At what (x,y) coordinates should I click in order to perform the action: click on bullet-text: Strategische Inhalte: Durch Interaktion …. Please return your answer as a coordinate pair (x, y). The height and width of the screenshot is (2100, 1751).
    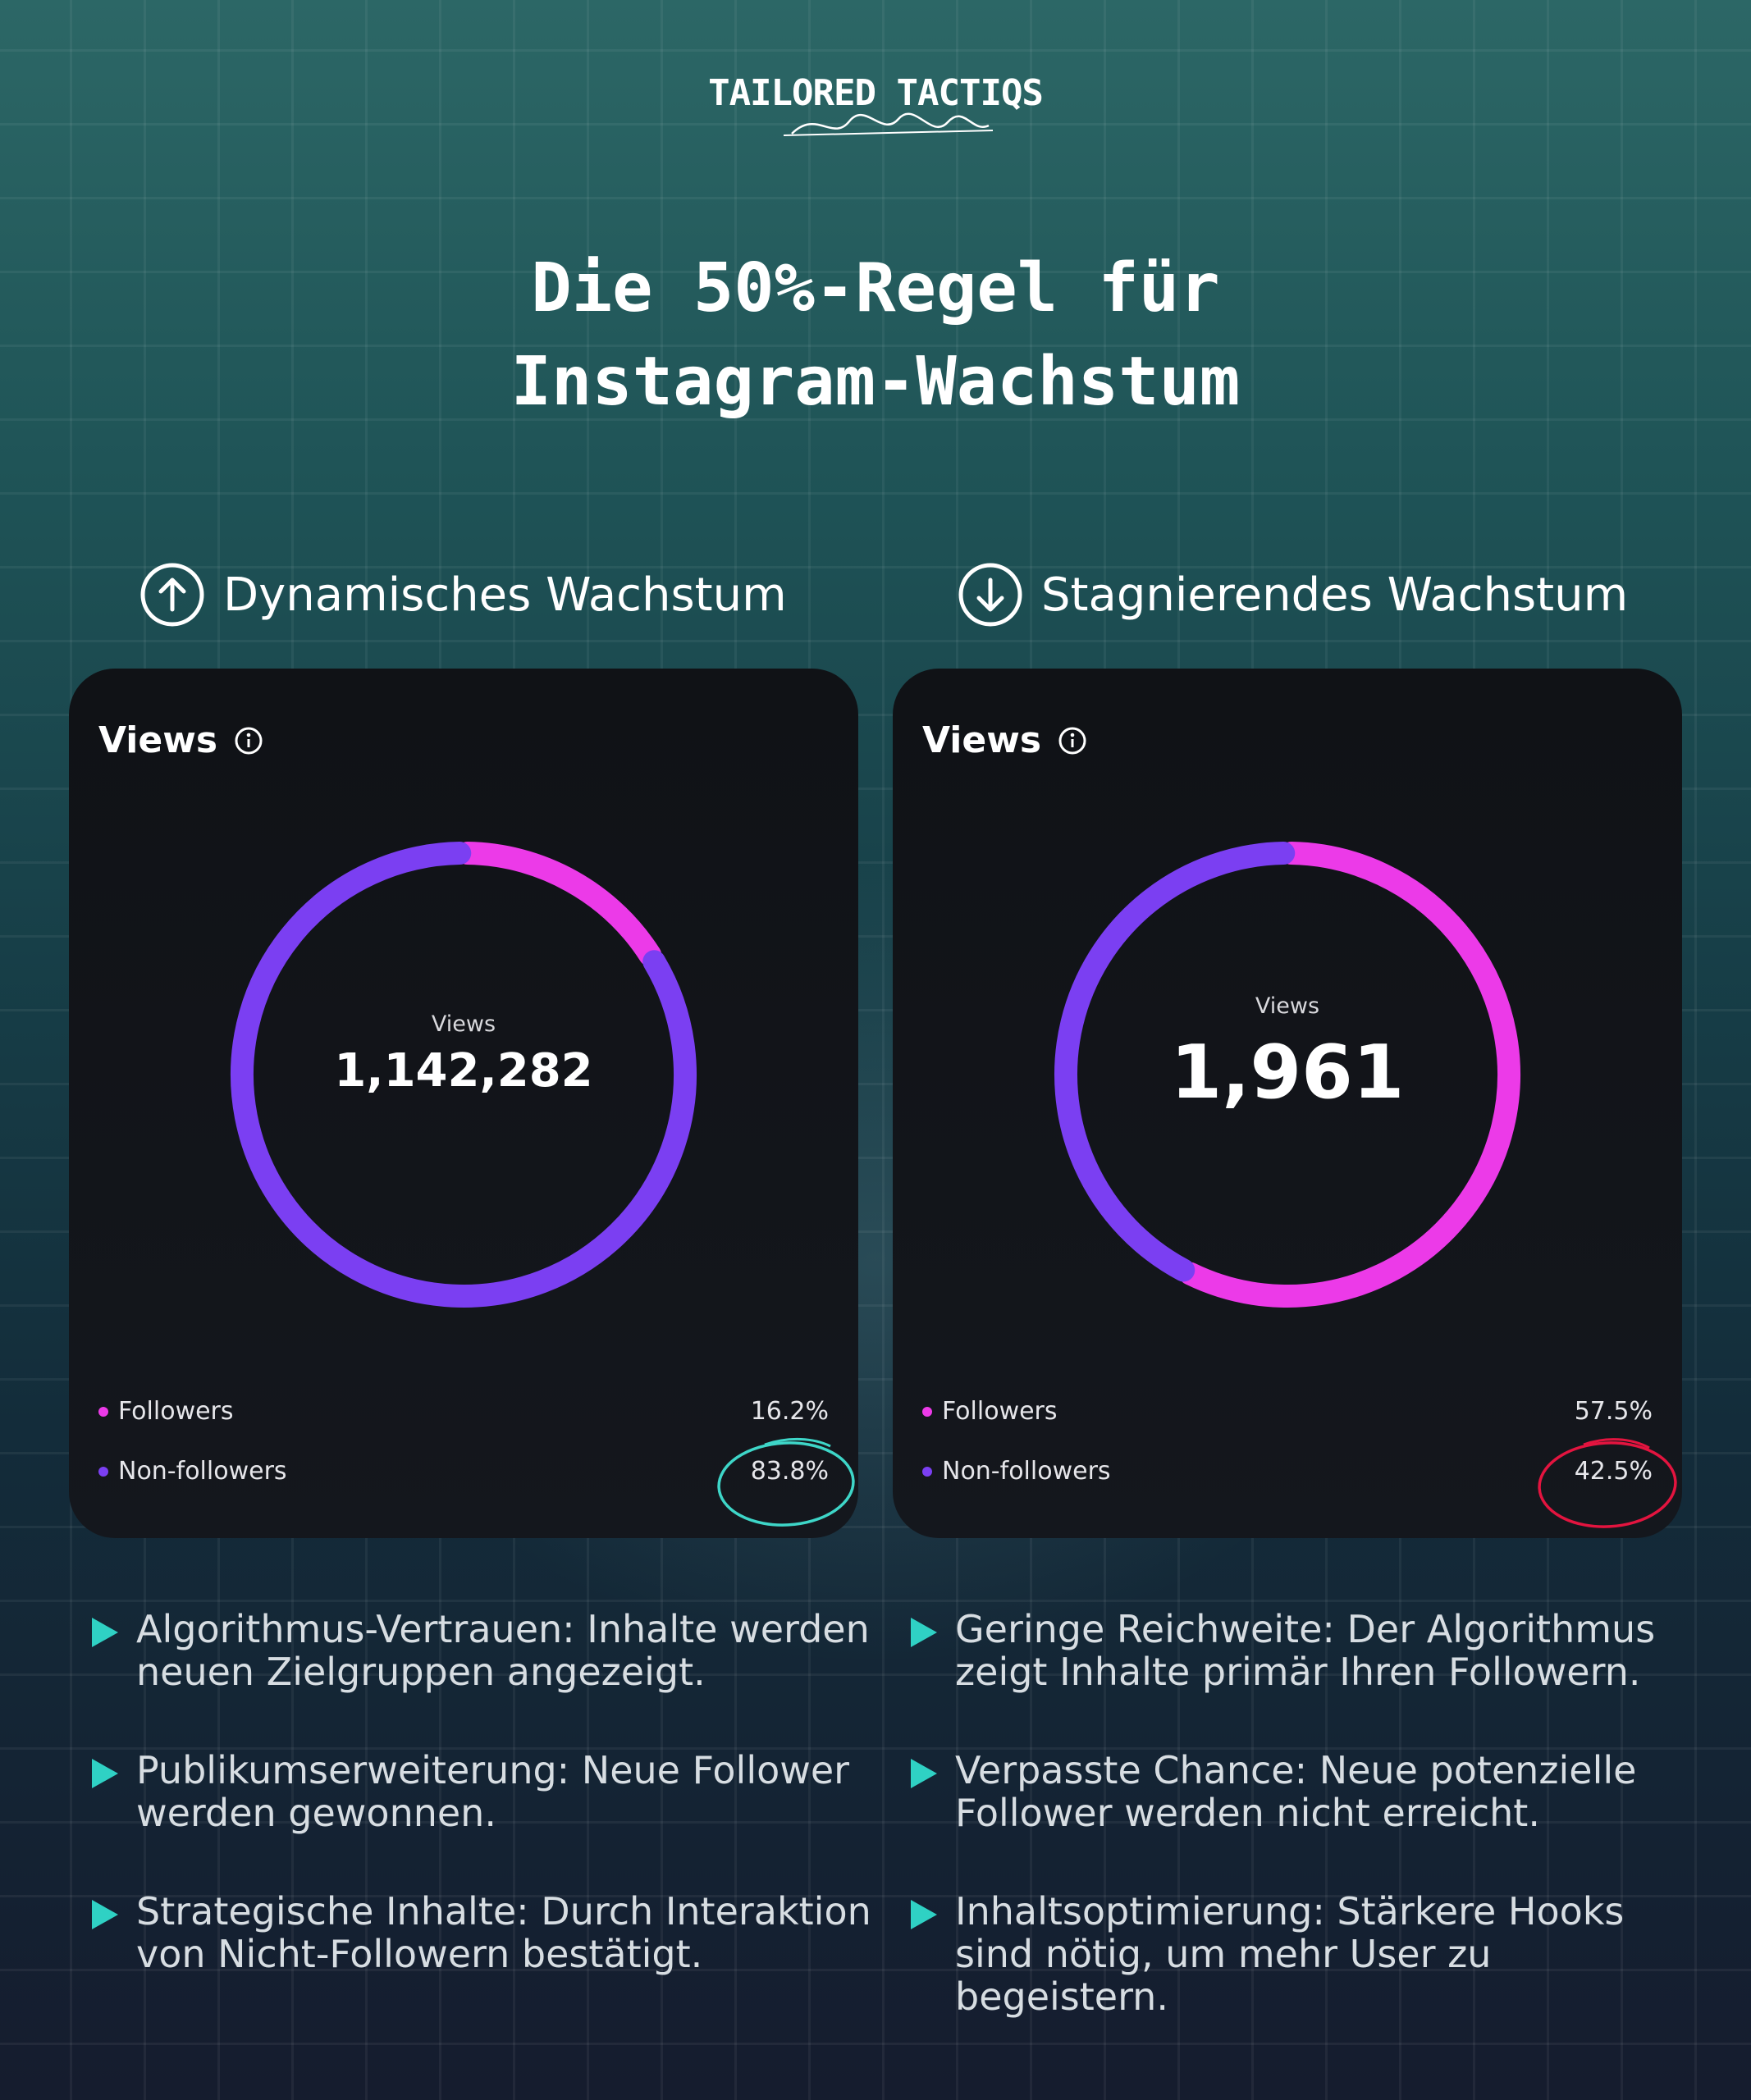
    Looking at the image, I should click on (504, 1932).